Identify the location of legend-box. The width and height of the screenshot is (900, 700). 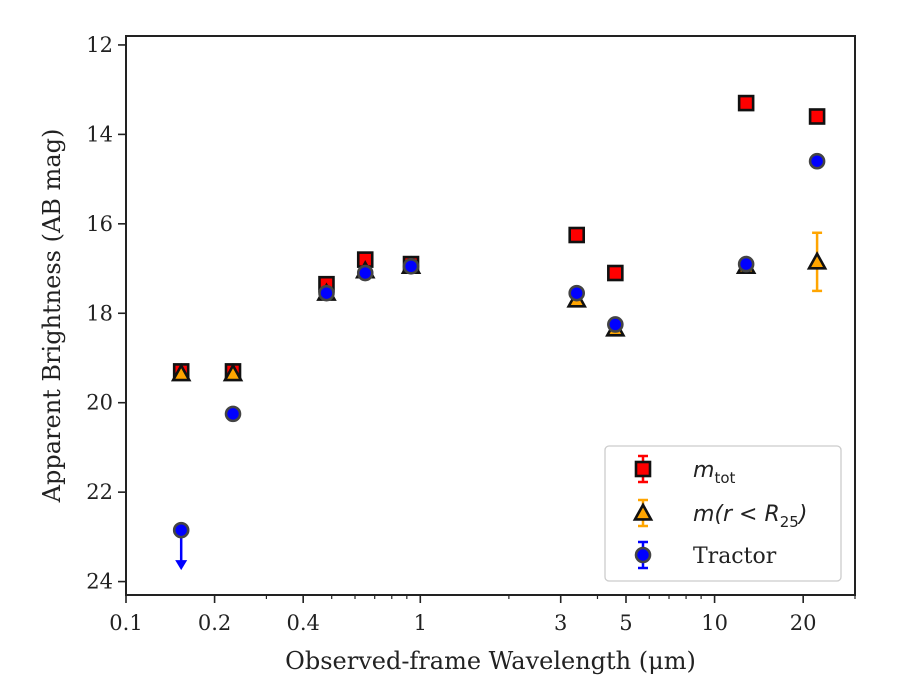
(723, 513).